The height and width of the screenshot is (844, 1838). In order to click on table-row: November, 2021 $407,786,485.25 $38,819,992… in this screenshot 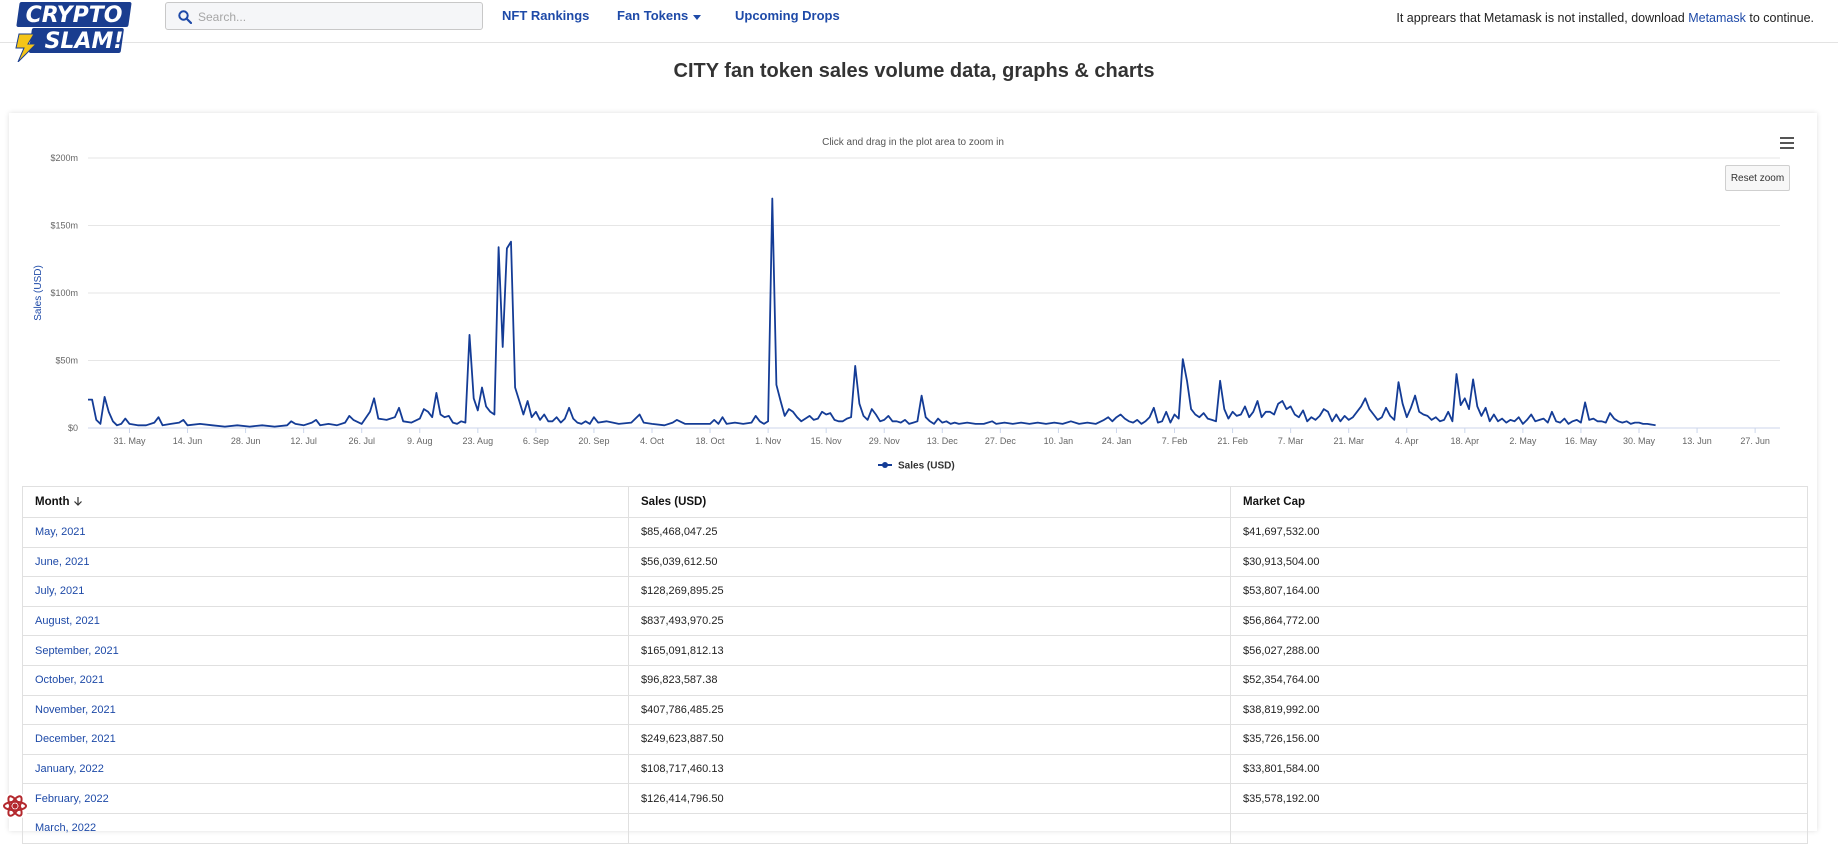, I will do `click(915, 710)`.